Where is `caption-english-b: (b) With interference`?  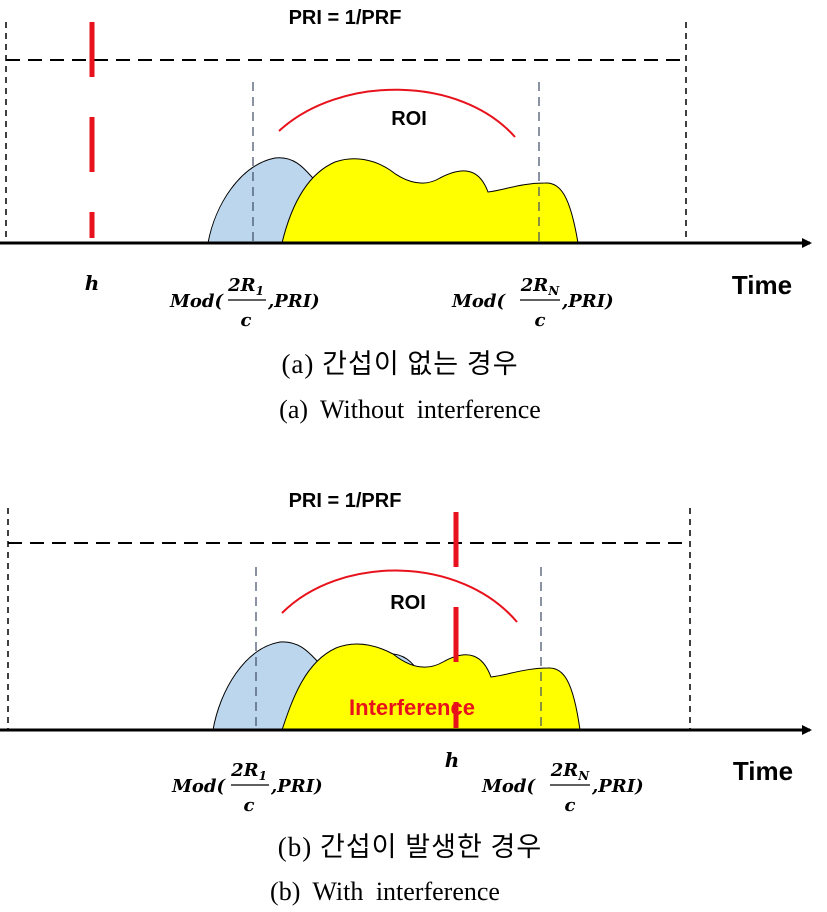
caption-english-b: (b) With interference is located at coordinates (385, 891).